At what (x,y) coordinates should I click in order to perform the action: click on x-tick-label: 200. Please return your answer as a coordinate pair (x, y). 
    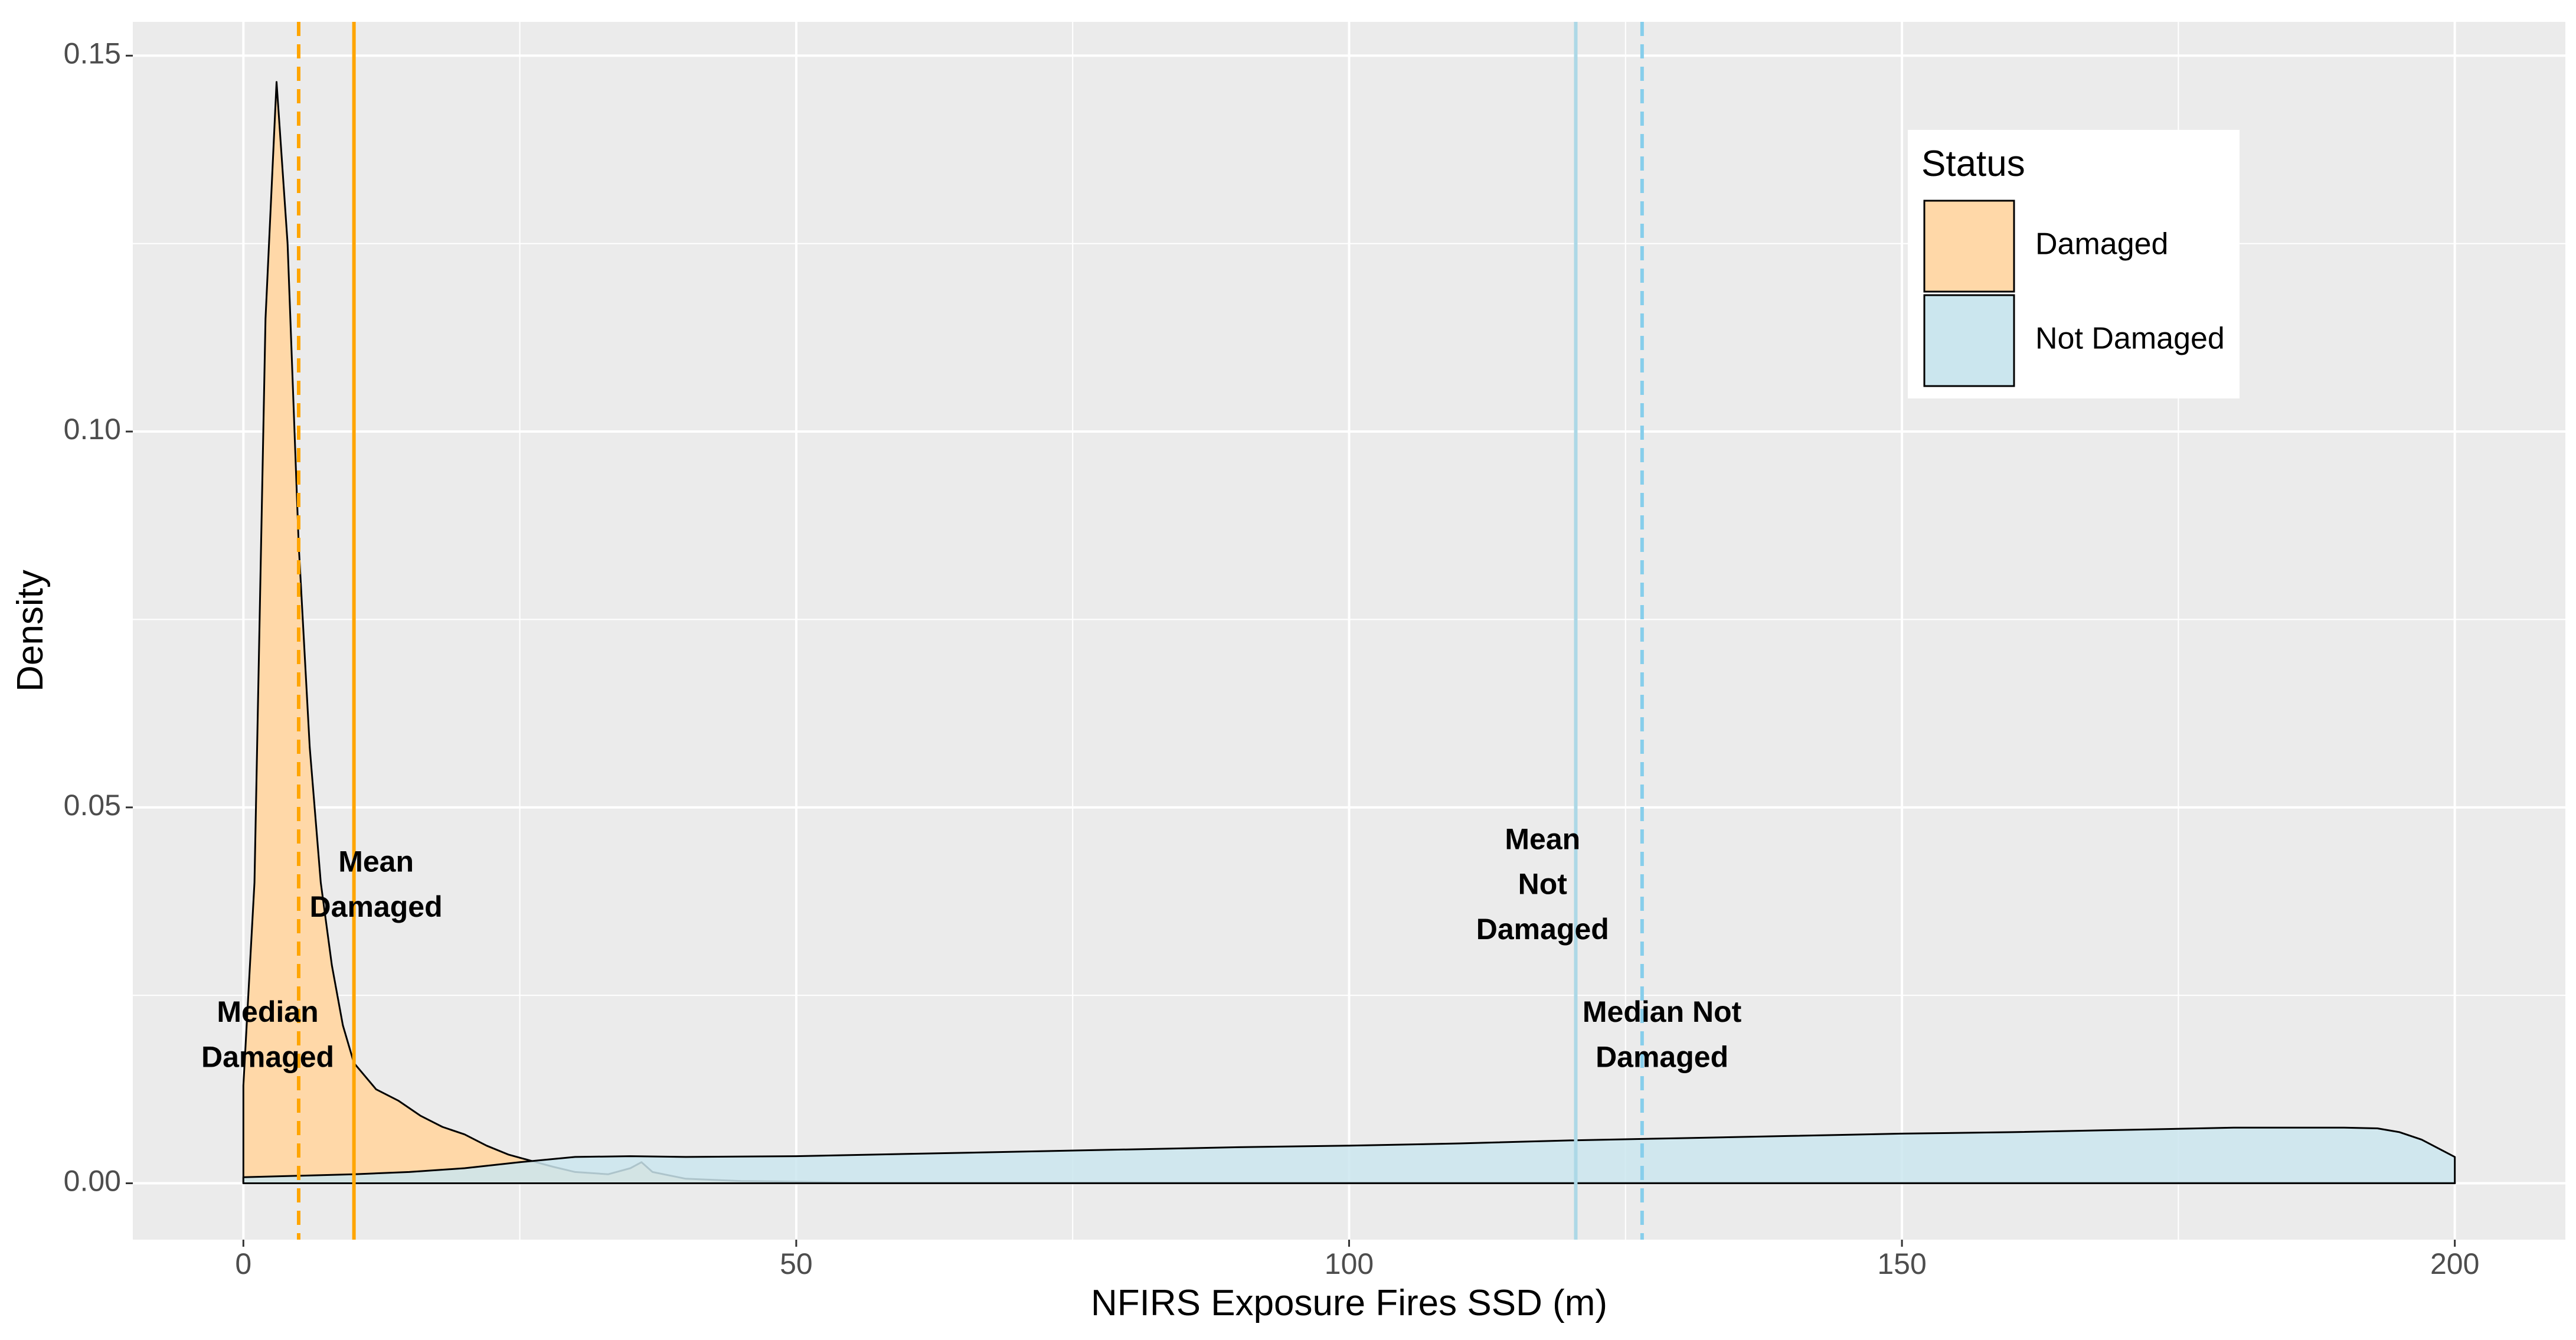
    Looking at the image, I should click on (2454, 1263).